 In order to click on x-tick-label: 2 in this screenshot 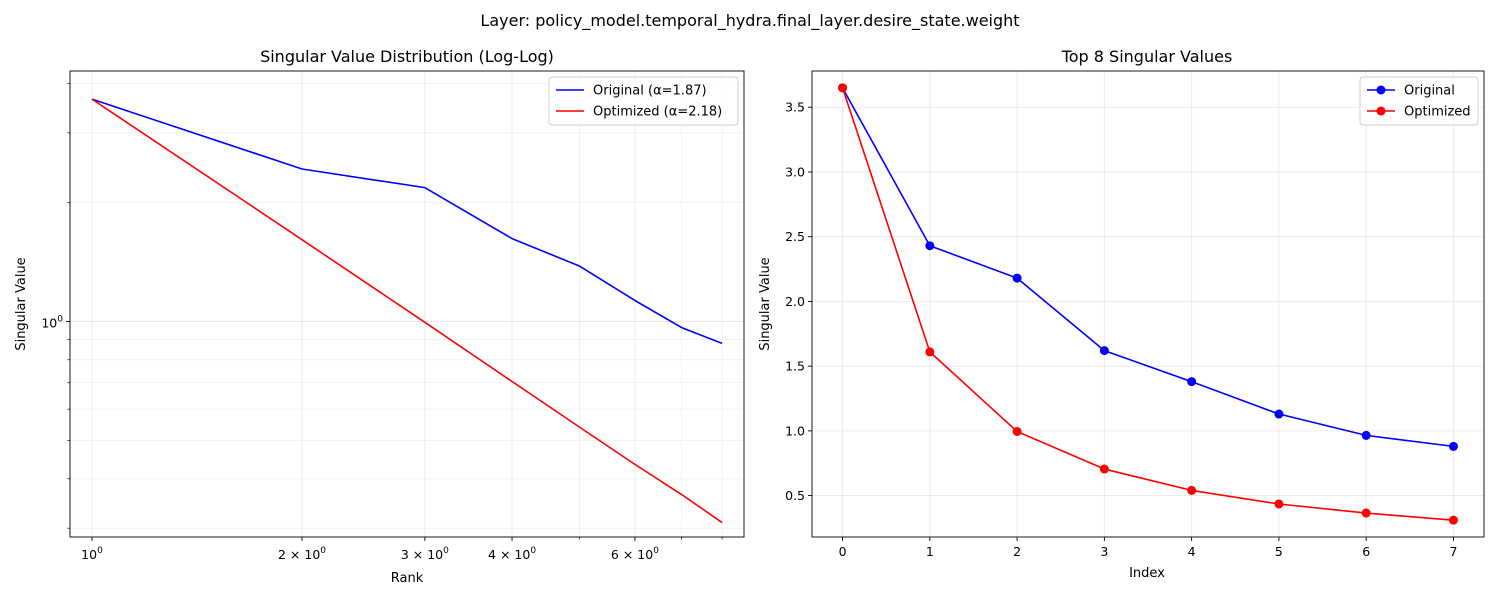, I will do `click(1017, 551)`.